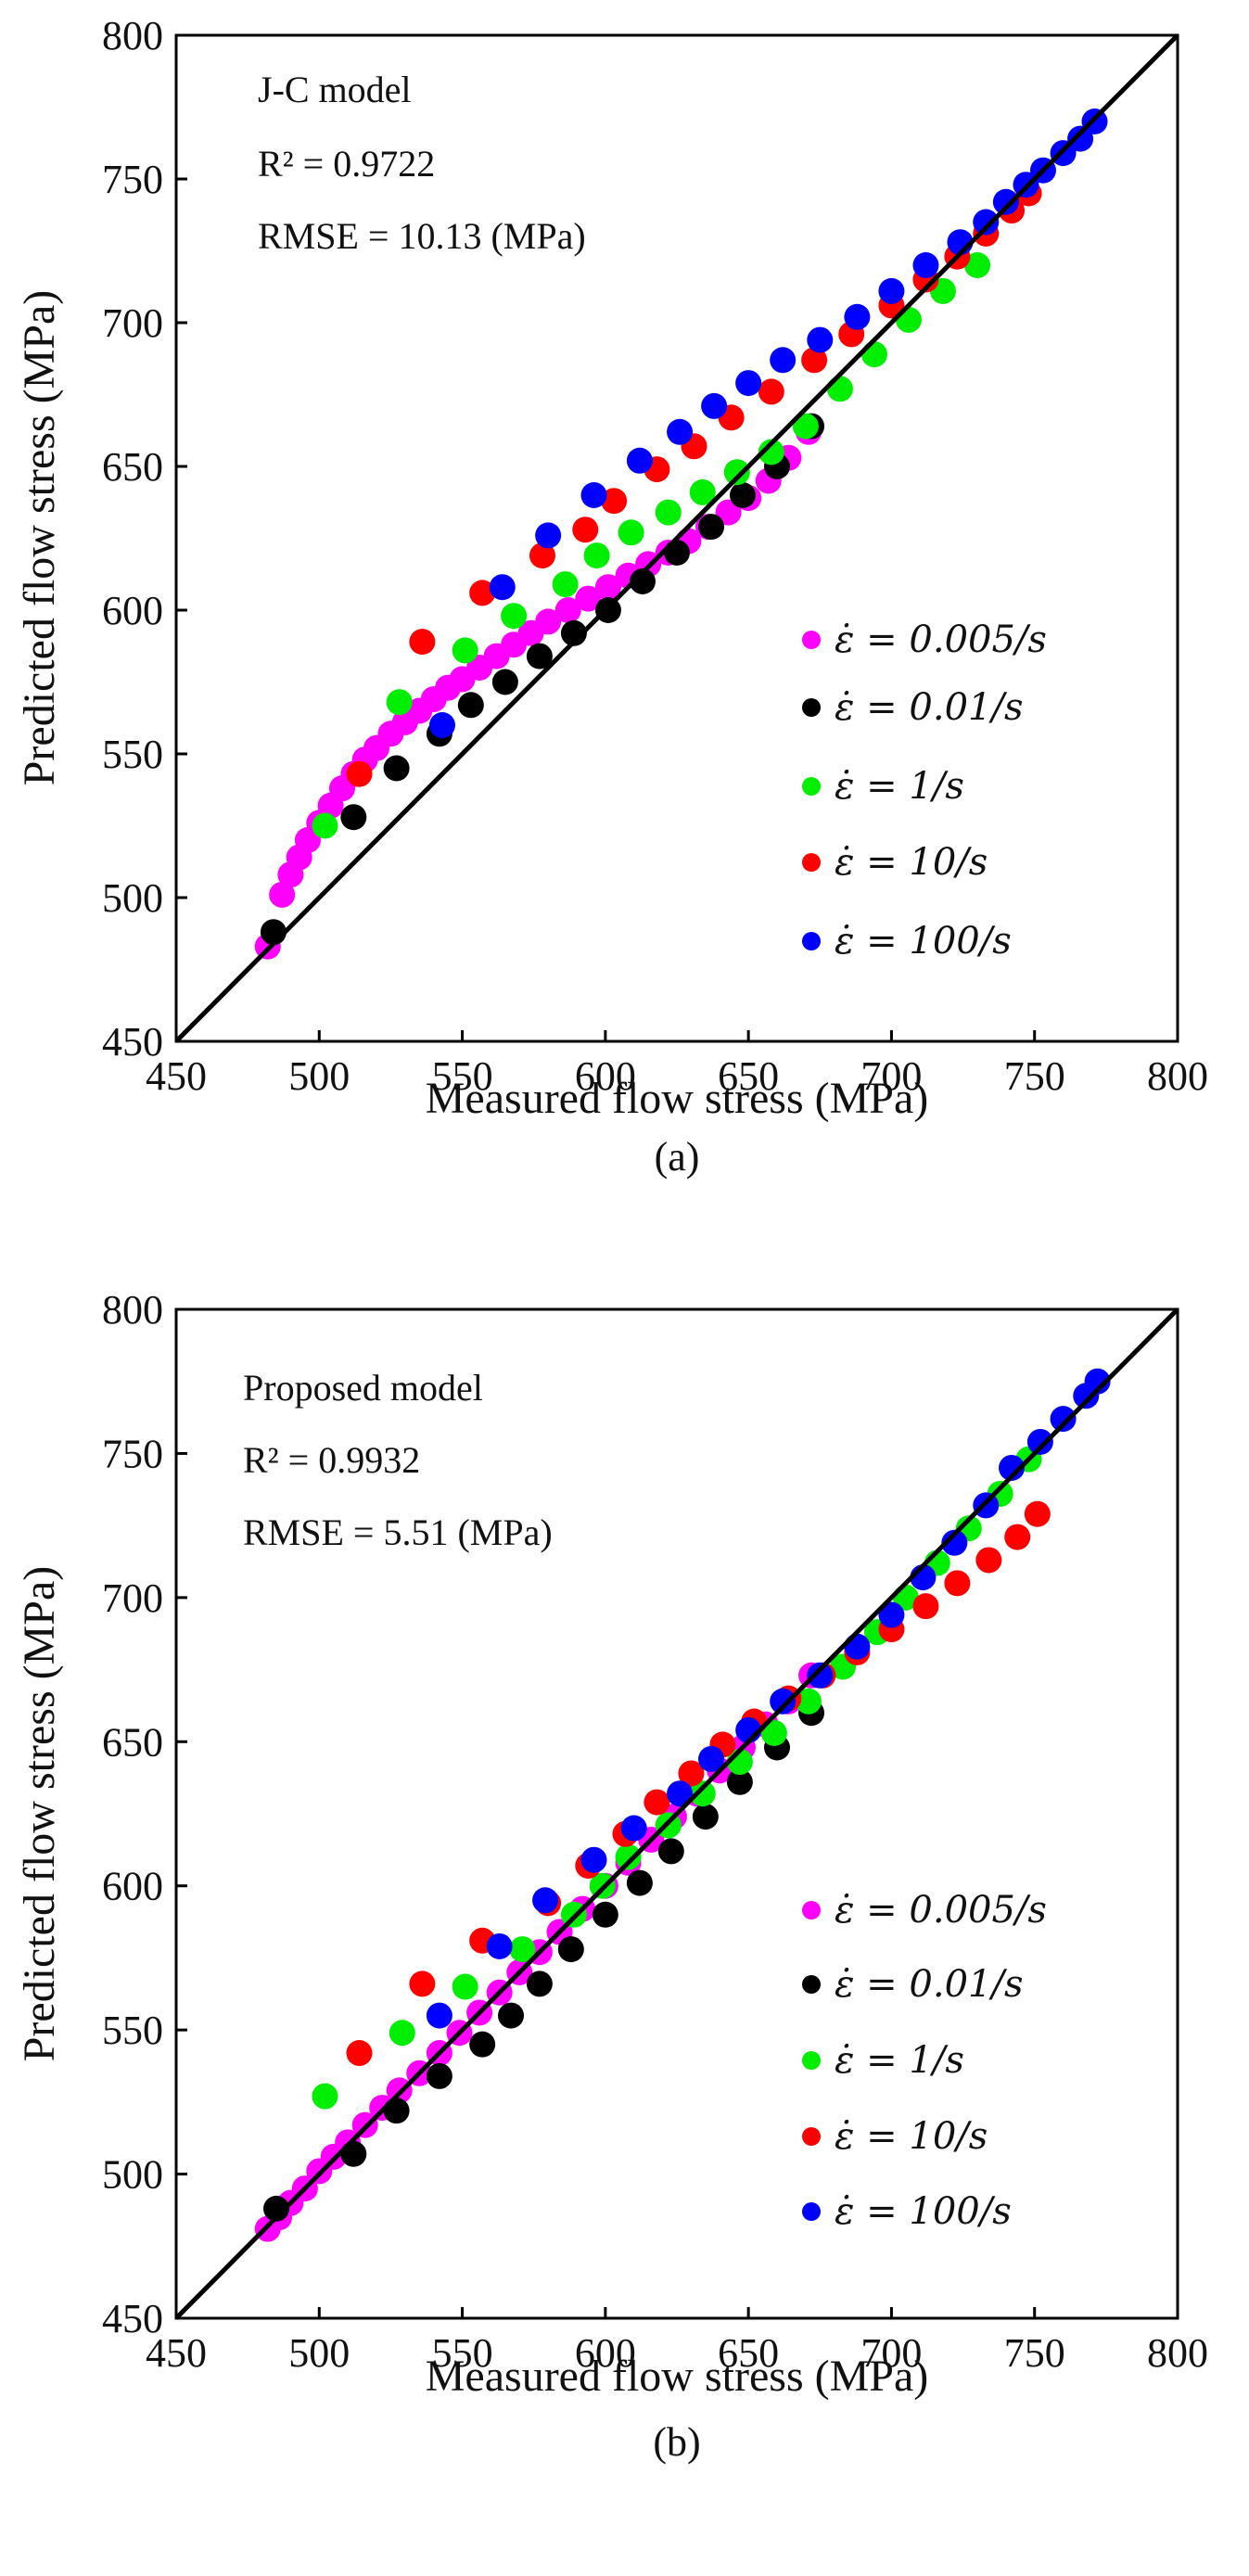  What do you see at coordinates (605, 1076) in the screenshot?
I see `x-tick-label-a-3: 600` at bounding box center [605, 1076].